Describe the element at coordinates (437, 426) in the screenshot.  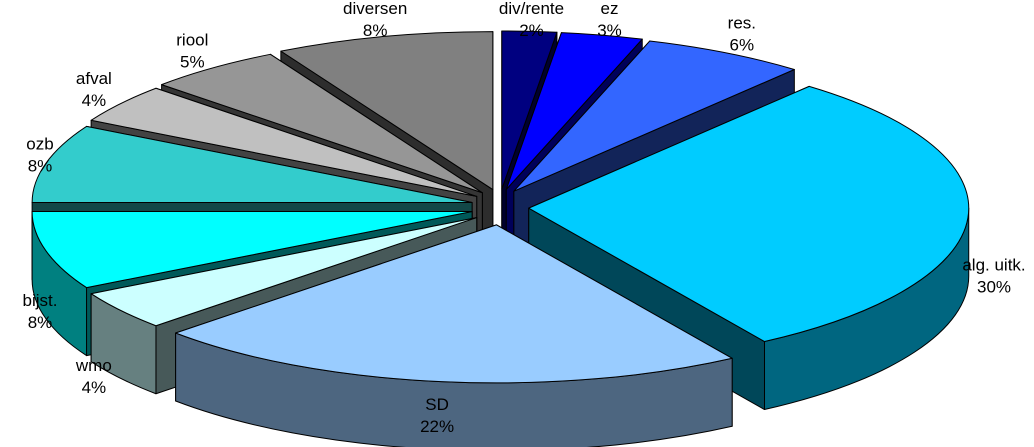
I see `slice-label-value: 22%` at that location.